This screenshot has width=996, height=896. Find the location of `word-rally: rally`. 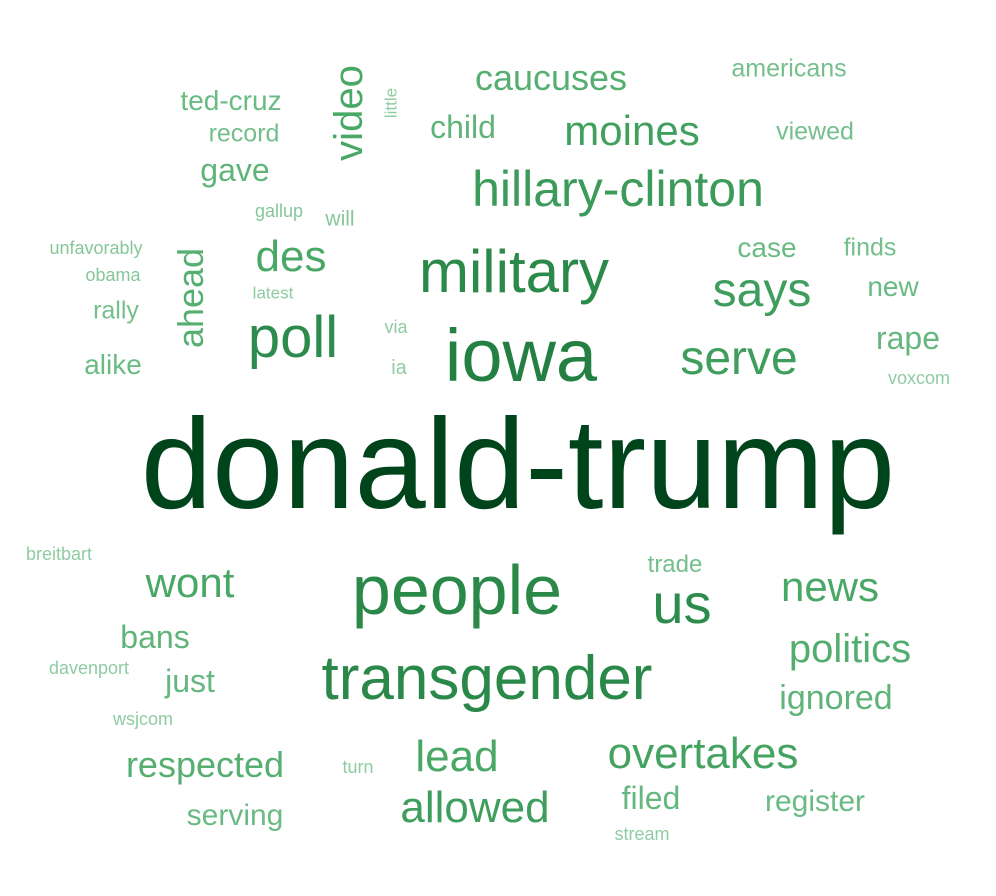

word-rally: rally is located at coordinates (116, 310).